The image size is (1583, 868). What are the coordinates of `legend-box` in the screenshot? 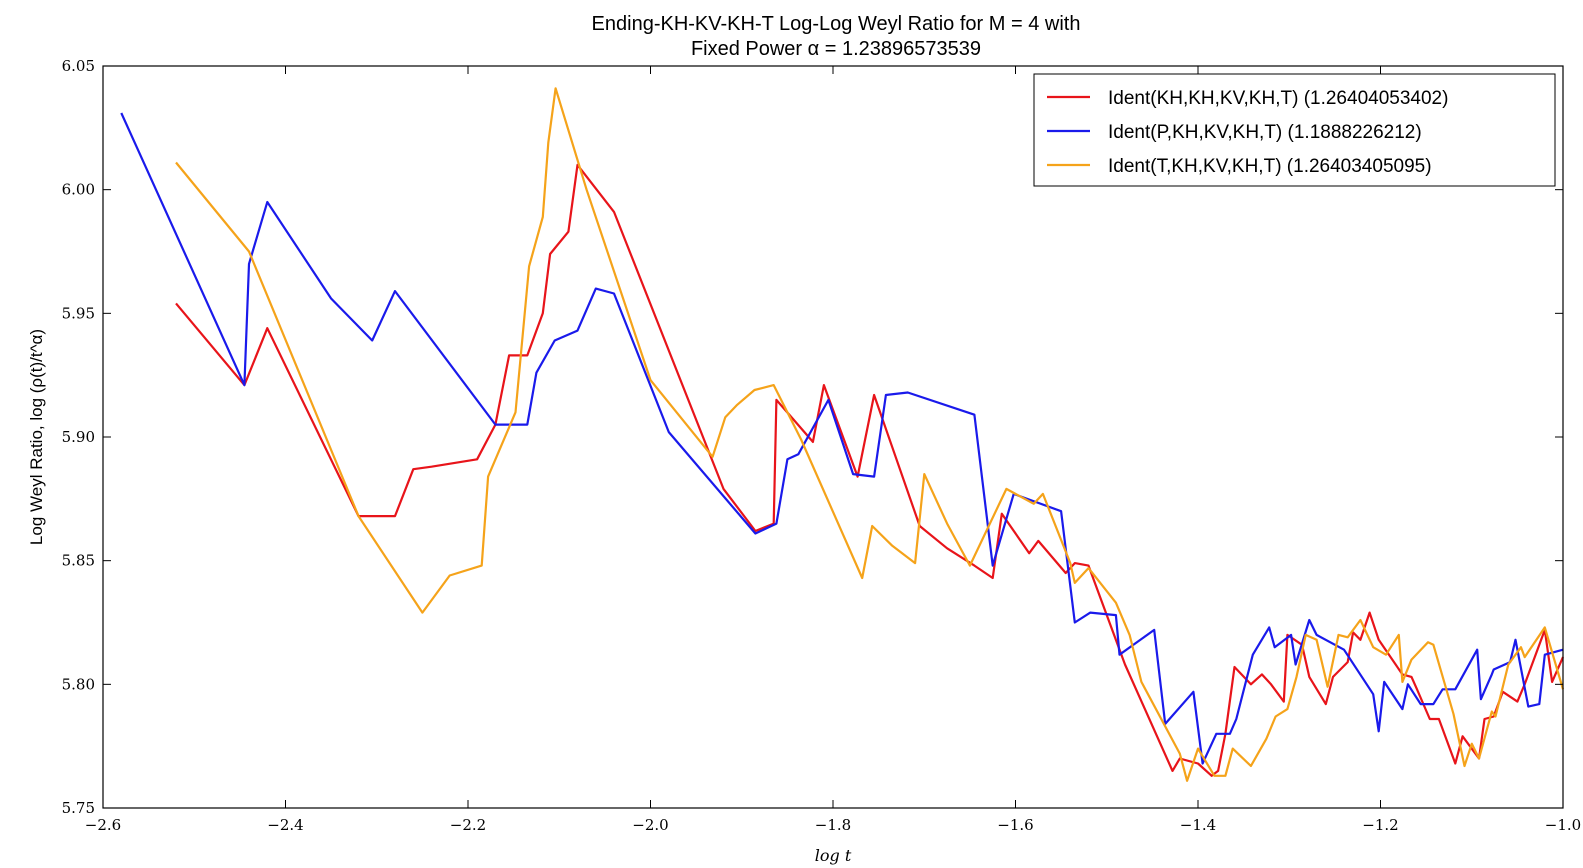 It's located at (1294, 130).